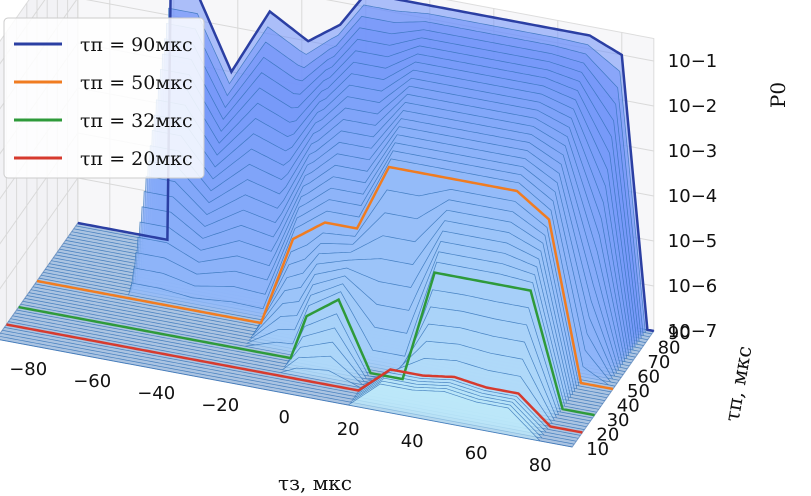  What do you see at coordinates (136, 45) in the screenshot?
I see `legend-label: τп = 90мкс` at bounding box center [136, 45].